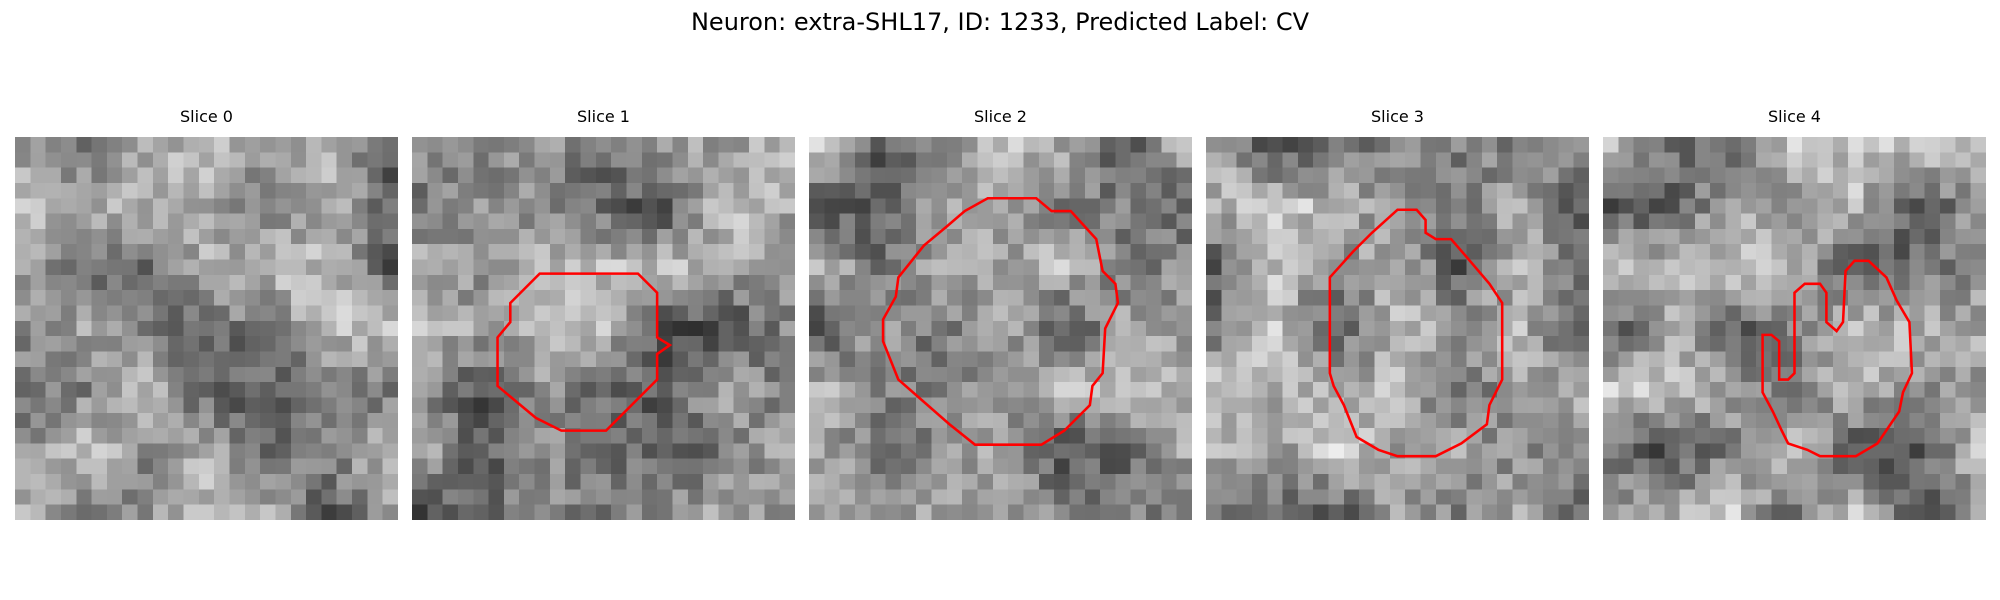 This screenshot has height=600, width=2000. I want to click on slice-image, so click(1794, 328).